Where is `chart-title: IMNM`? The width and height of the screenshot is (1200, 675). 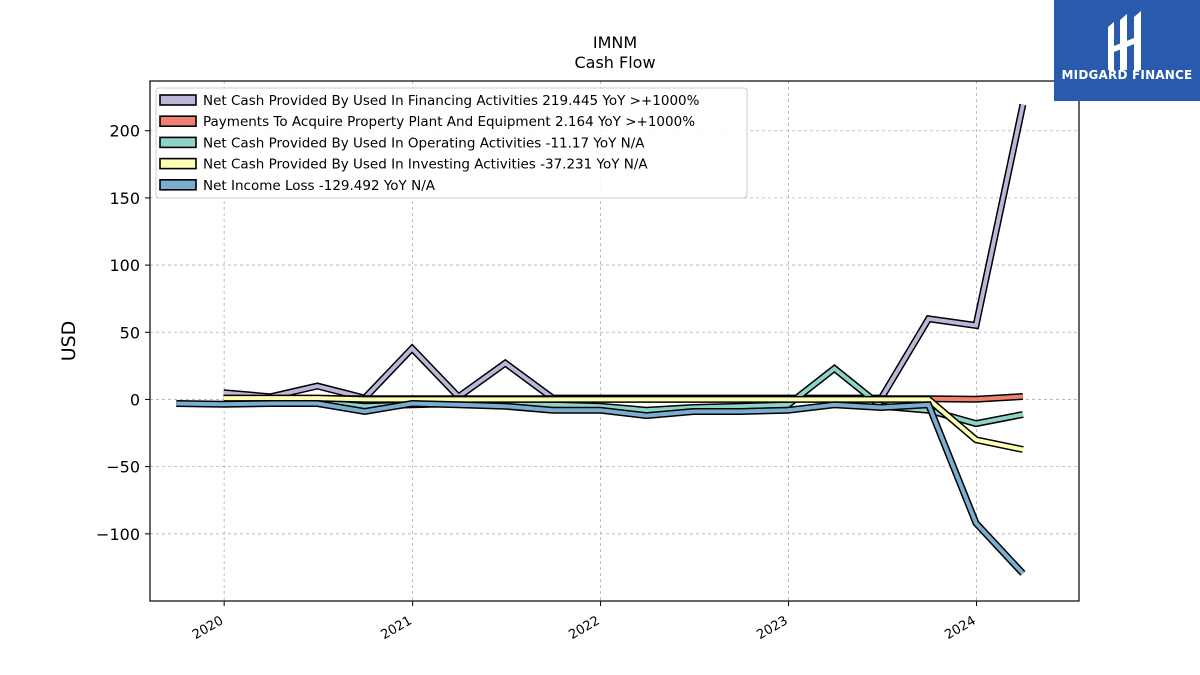
chart-title: IMNM is located at coordinates (615, 42).